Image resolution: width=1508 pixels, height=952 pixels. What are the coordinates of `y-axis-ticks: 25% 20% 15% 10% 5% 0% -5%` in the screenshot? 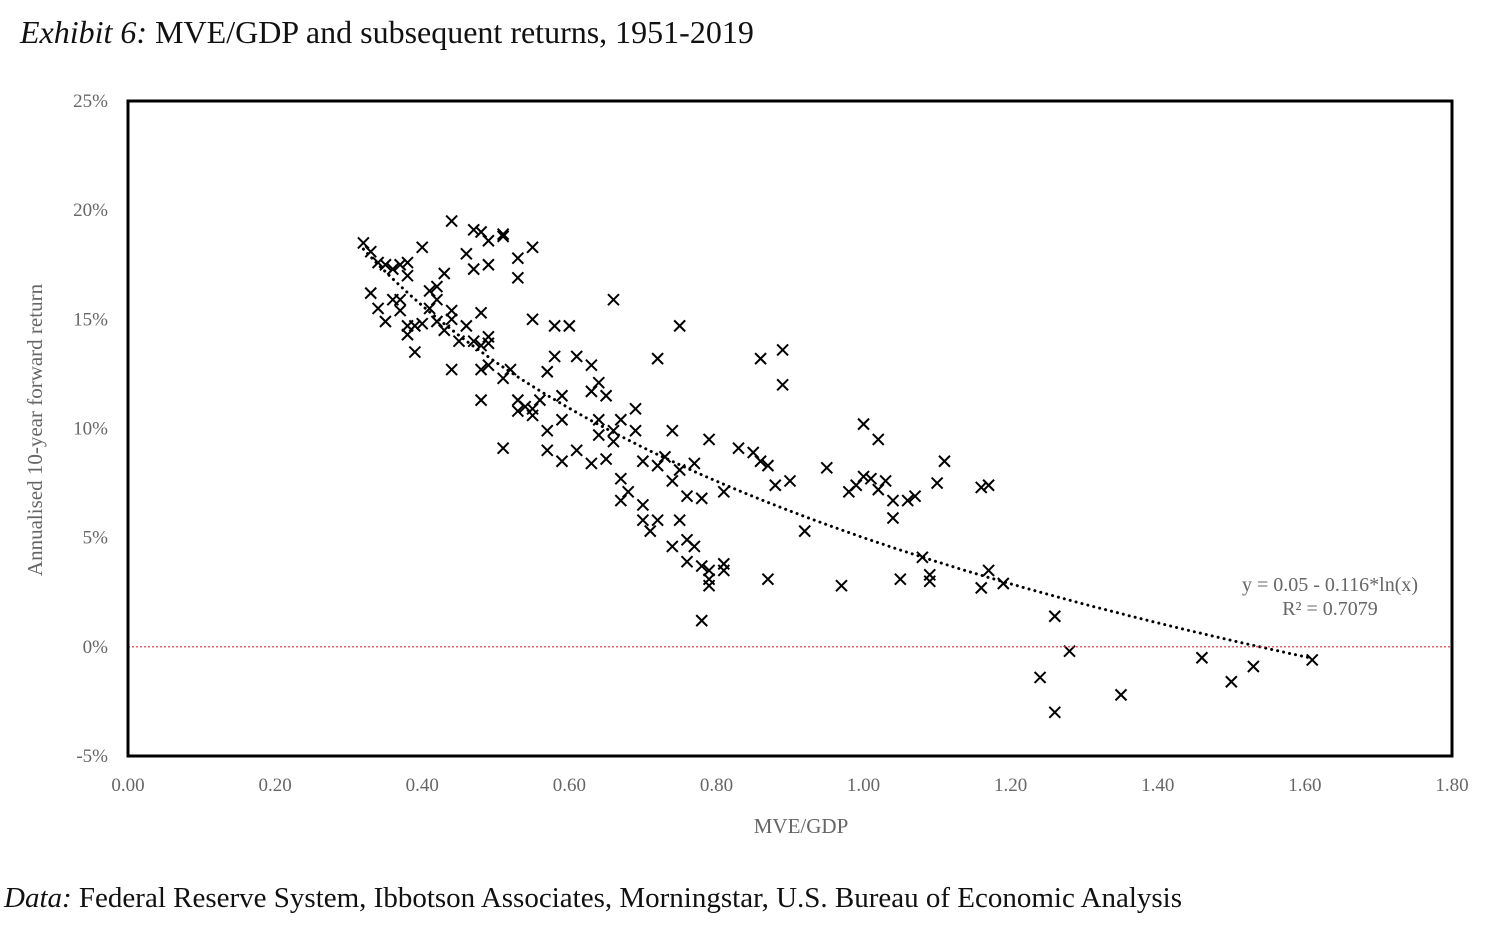 It's located at (90, 429).